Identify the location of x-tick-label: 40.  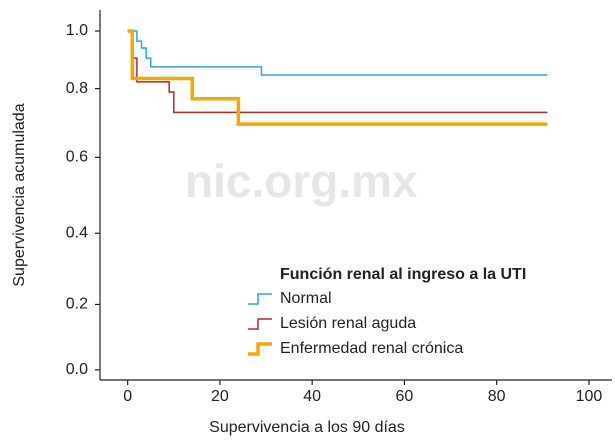
(312, 396).